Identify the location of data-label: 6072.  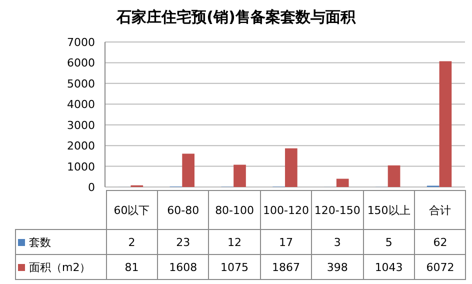
(440, 267).